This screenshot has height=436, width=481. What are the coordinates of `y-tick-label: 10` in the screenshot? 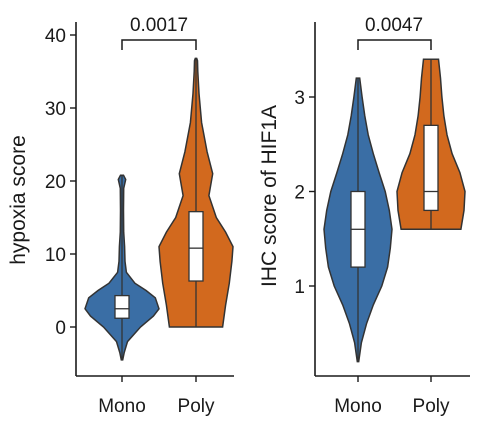 It's located at (55, 255).